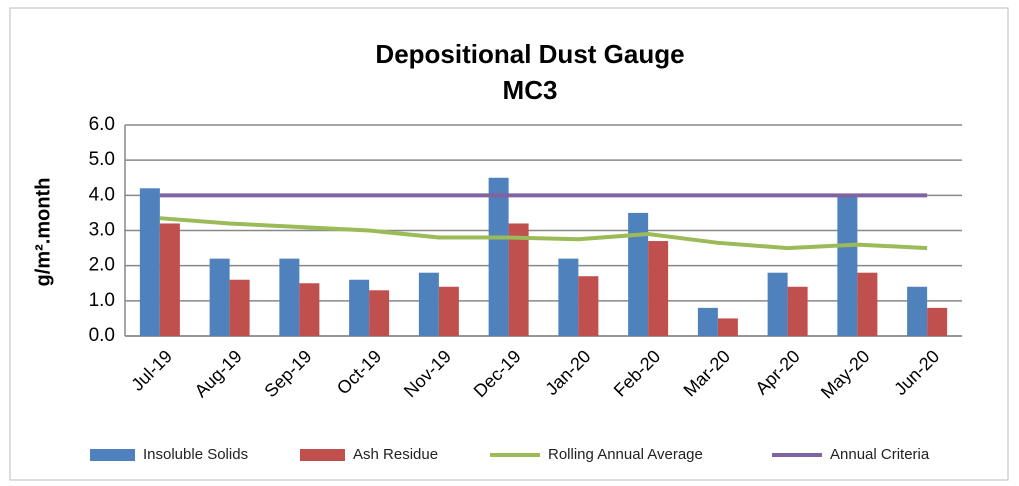 The width and height of the screenshot is (1019, 486). I want to click on y-axis-label: g/m².month, so click(43, 232).